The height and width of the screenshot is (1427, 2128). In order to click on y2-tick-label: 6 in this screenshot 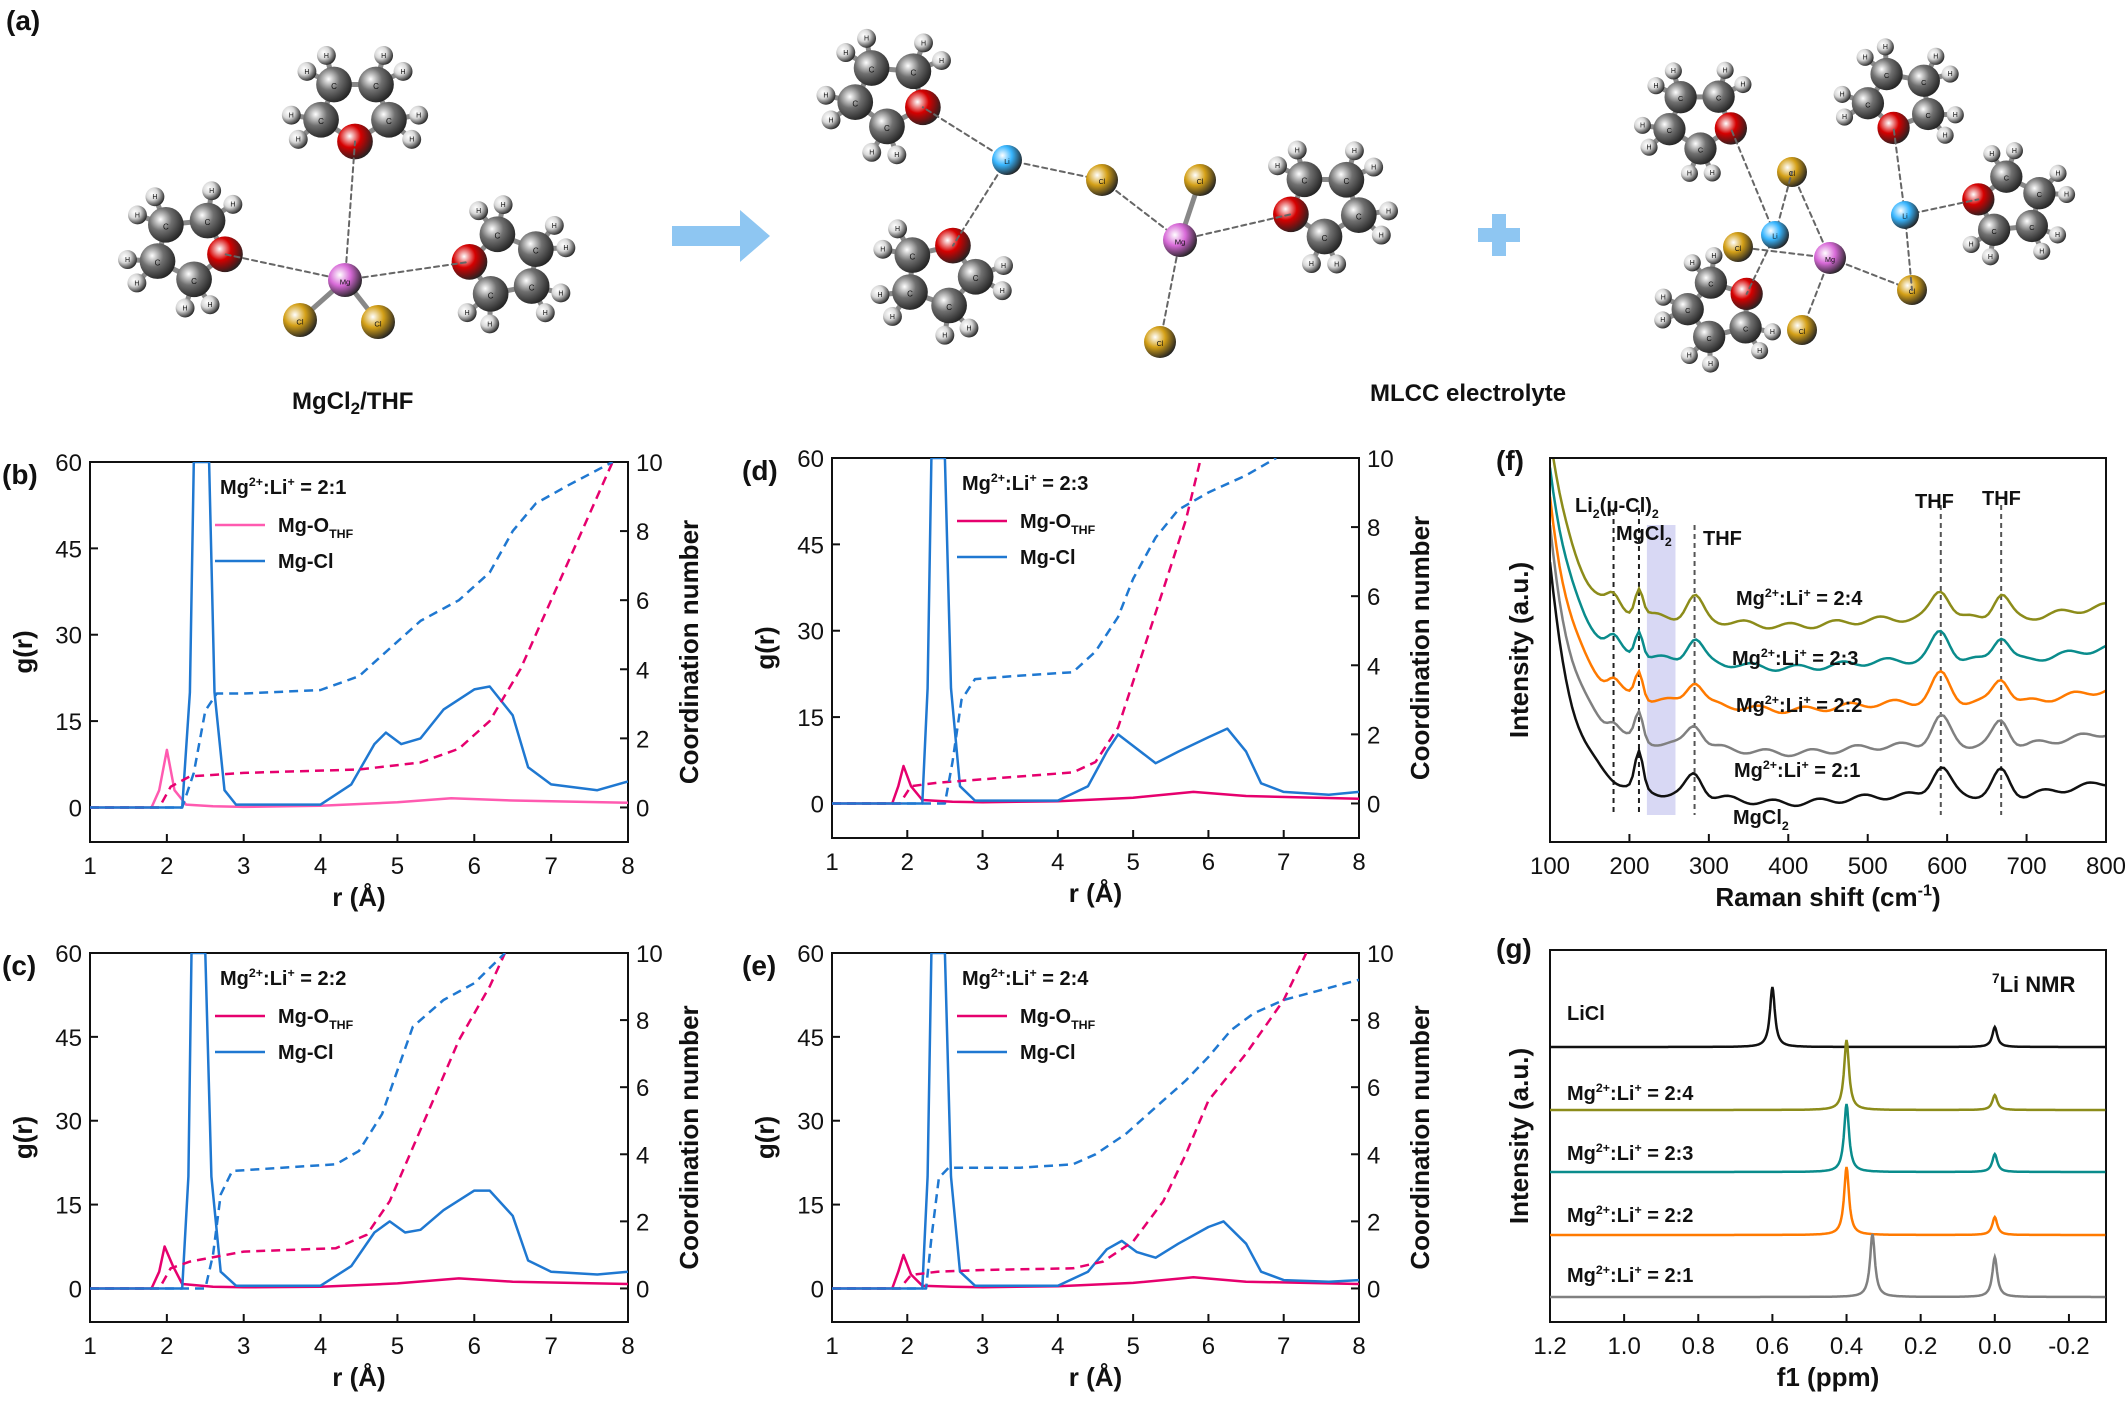, I will do `click(642, 601)`.